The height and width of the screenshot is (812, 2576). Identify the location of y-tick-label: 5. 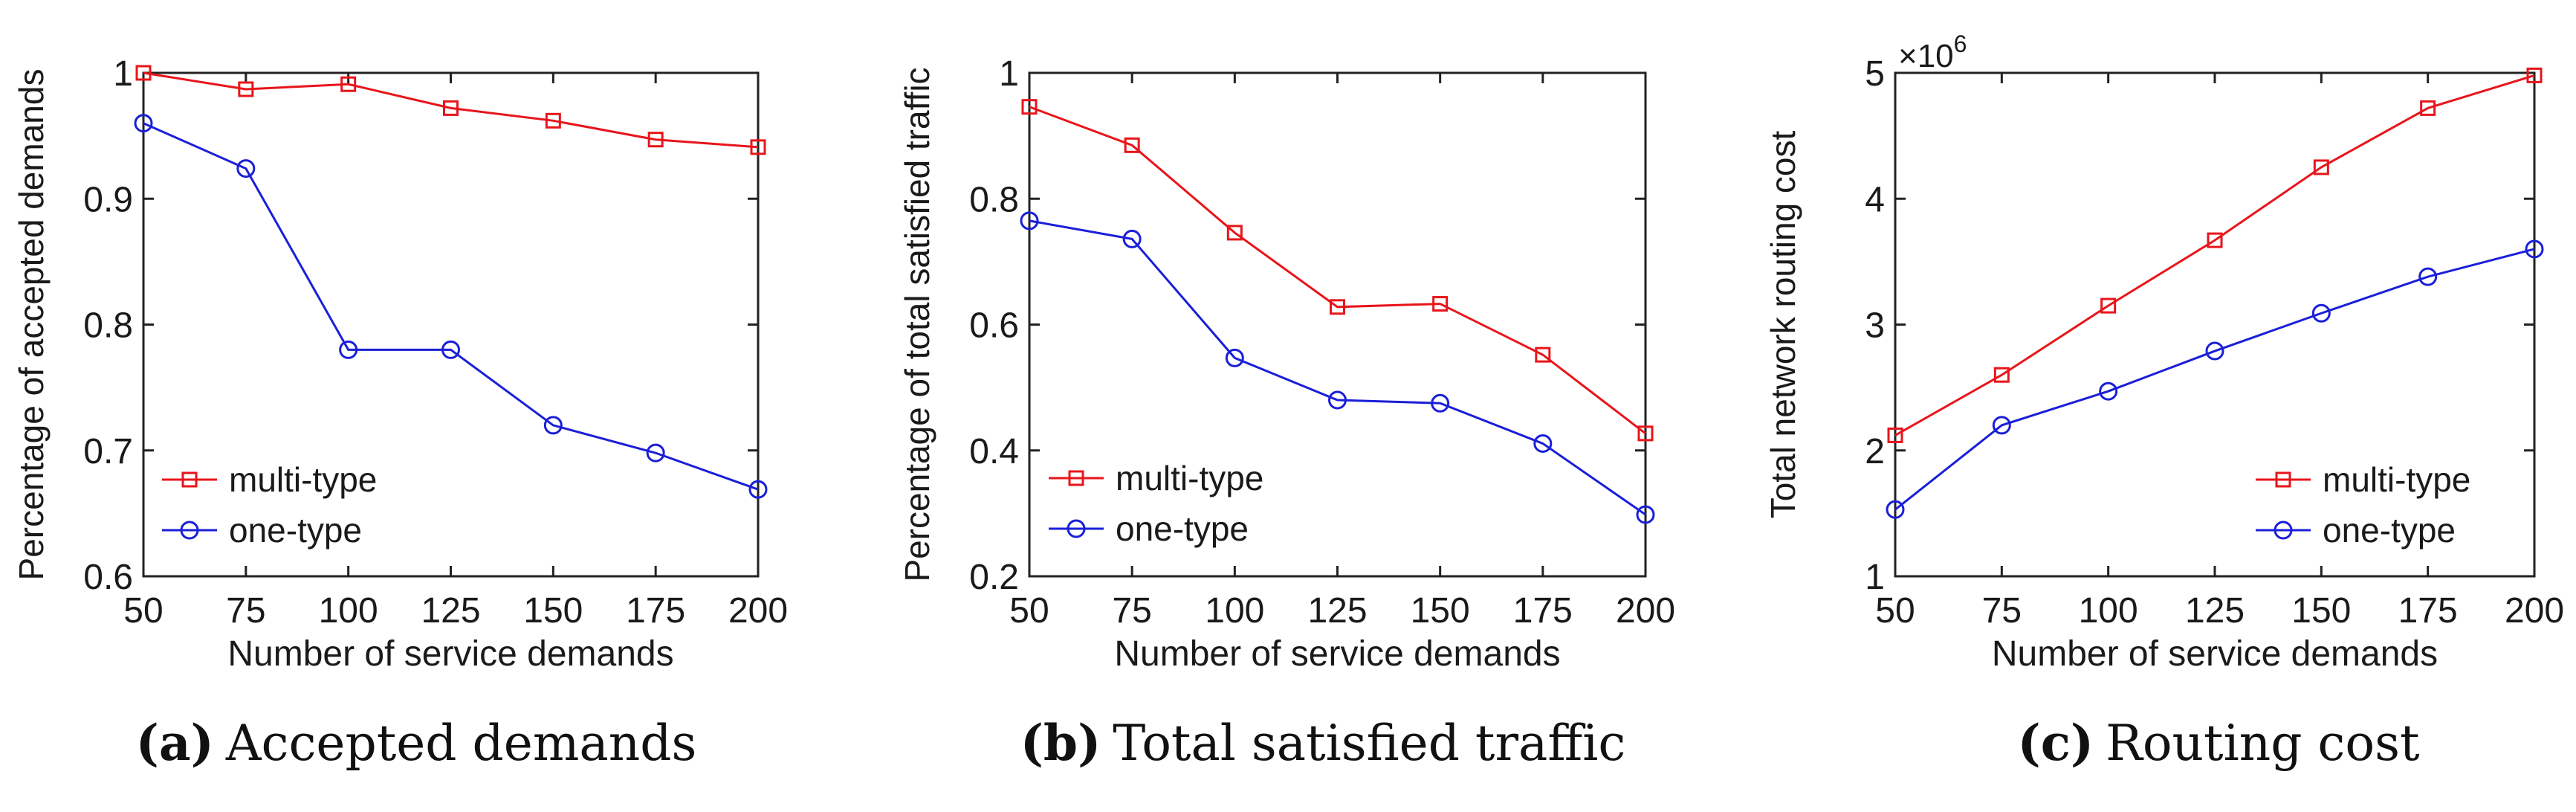
(1875, 74).